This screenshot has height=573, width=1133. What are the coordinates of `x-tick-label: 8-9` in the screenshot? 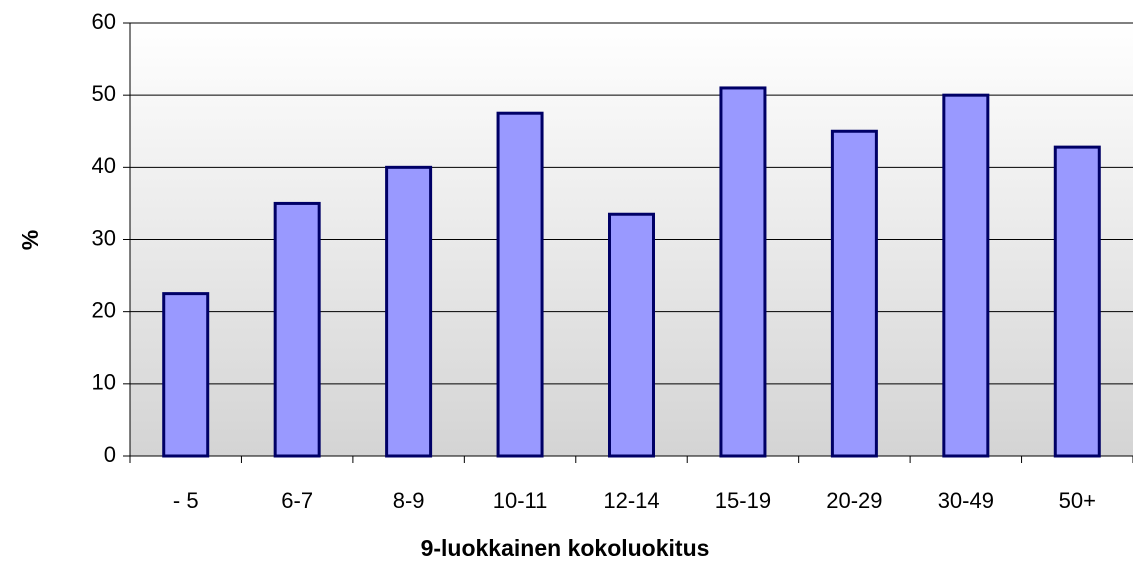 It's located at (409, 500).